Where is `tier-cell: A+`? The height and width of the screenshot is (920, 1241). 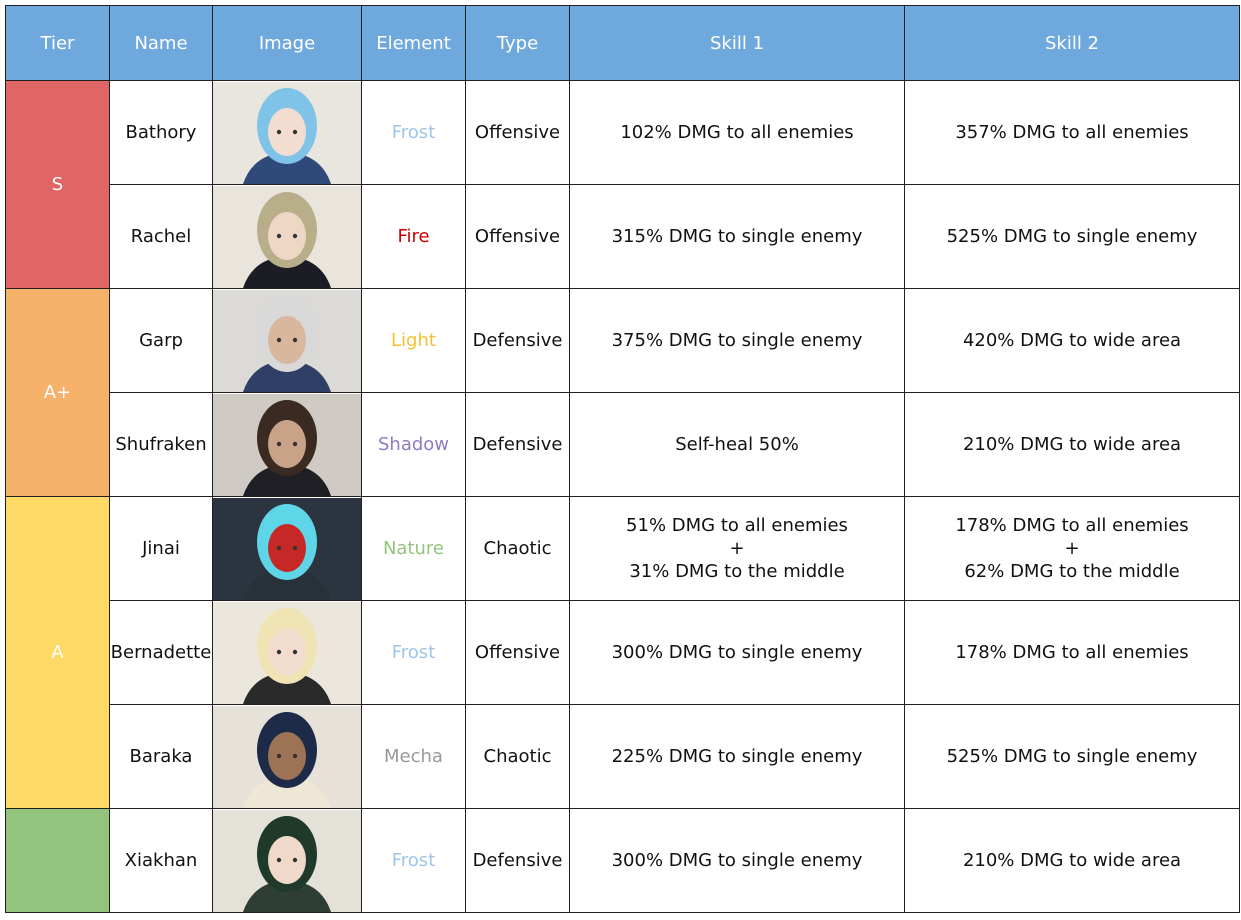 tier-cell: A+ is located at coordinates (57, 392).